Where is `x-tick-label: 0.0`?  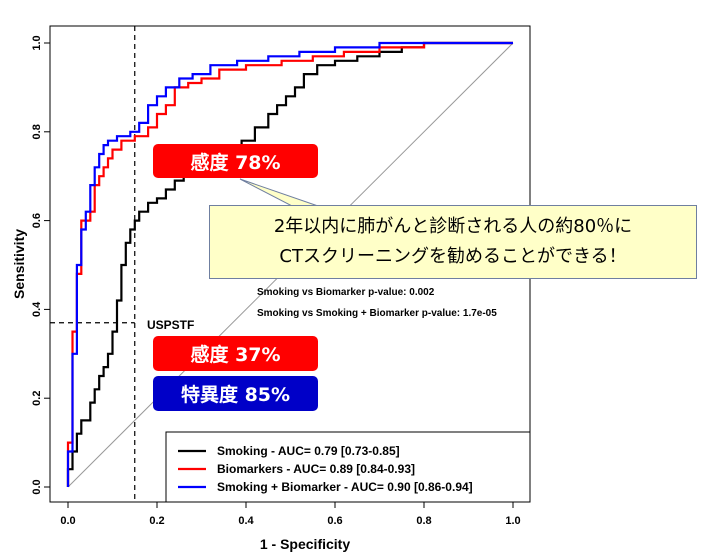 x-tick-label: 0.0 is located at coordinates (67, 521).